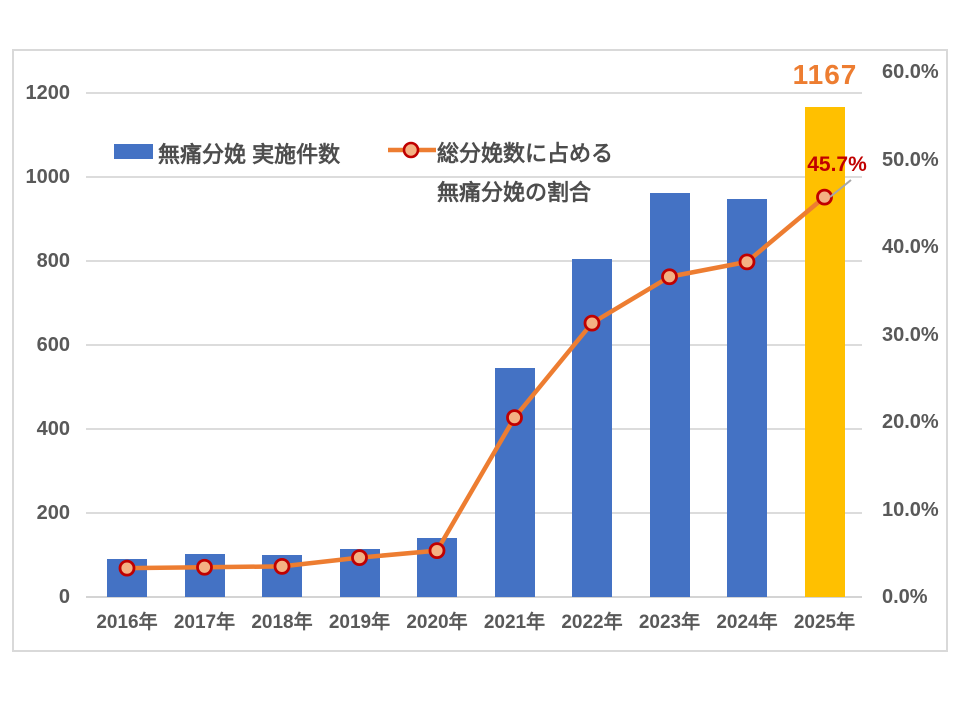  I want to click on callout-leader-line-icon, so click(840, 188).